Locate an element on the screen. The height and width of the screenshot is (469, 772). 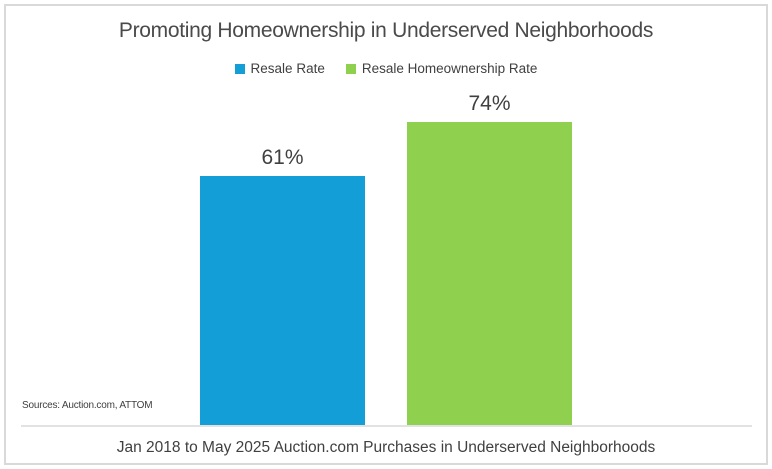
legend: Resale Rate Resale Homeownership Rate is located at coordinates (386, 68).